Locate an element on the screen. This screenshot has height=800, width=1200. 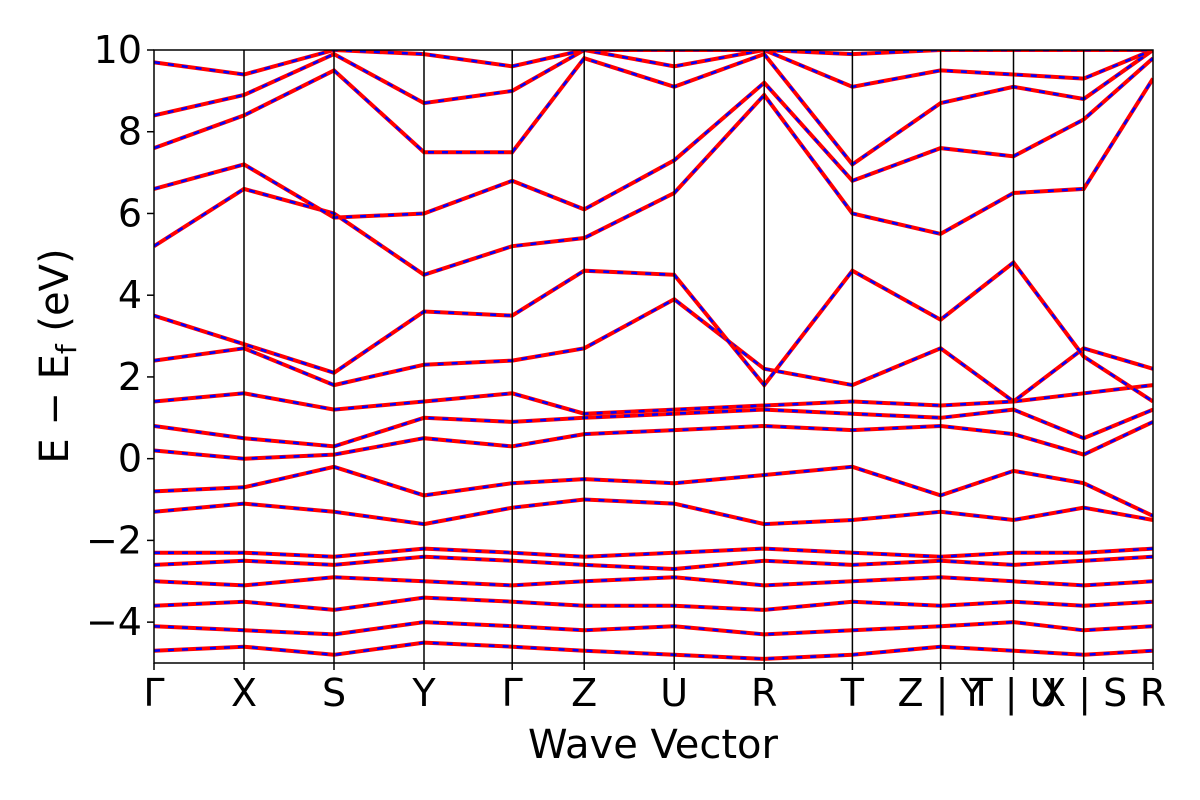
x-tick-label-5: Z is located at coordinates (584, 693).